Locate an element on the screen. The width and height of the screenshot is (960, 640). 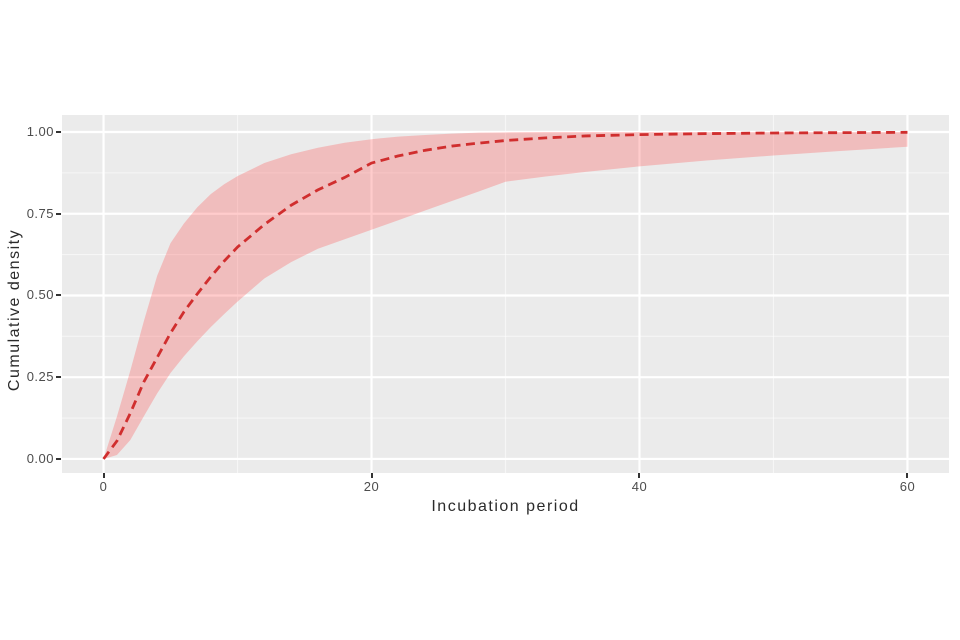
x-tick-label: 0 is located at coordinates (103, 486).